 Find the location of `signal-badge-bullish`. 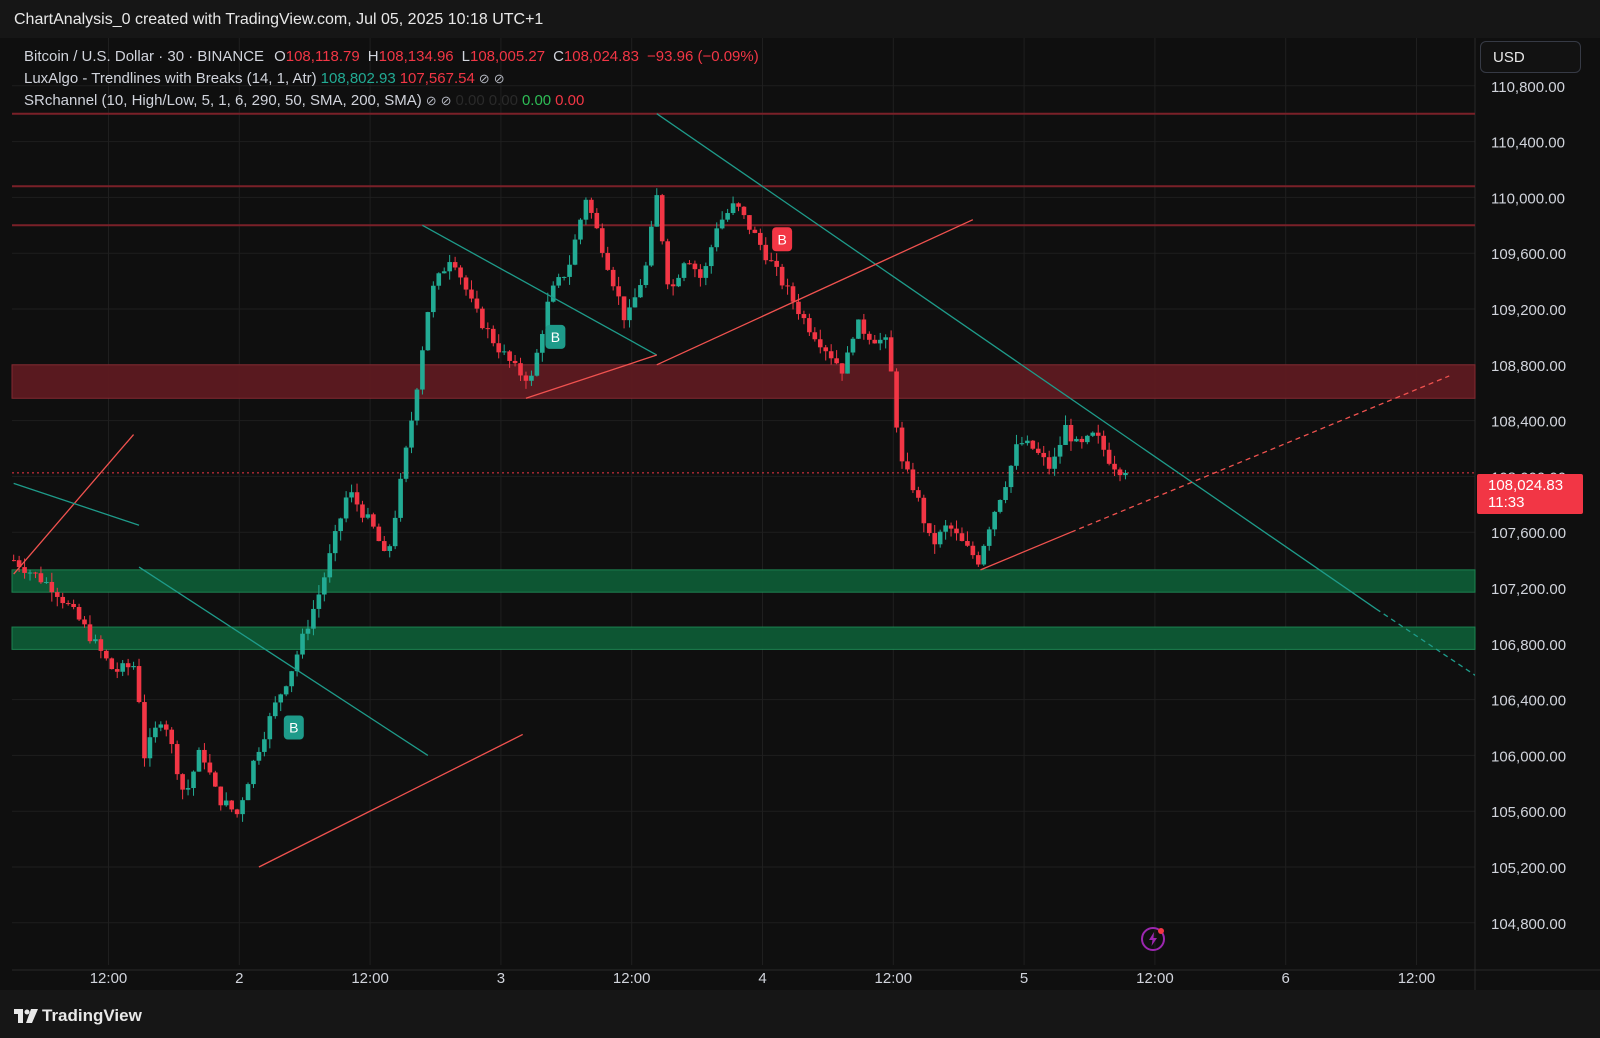

signal-badge-bullish is located at coordinates (293, 727).